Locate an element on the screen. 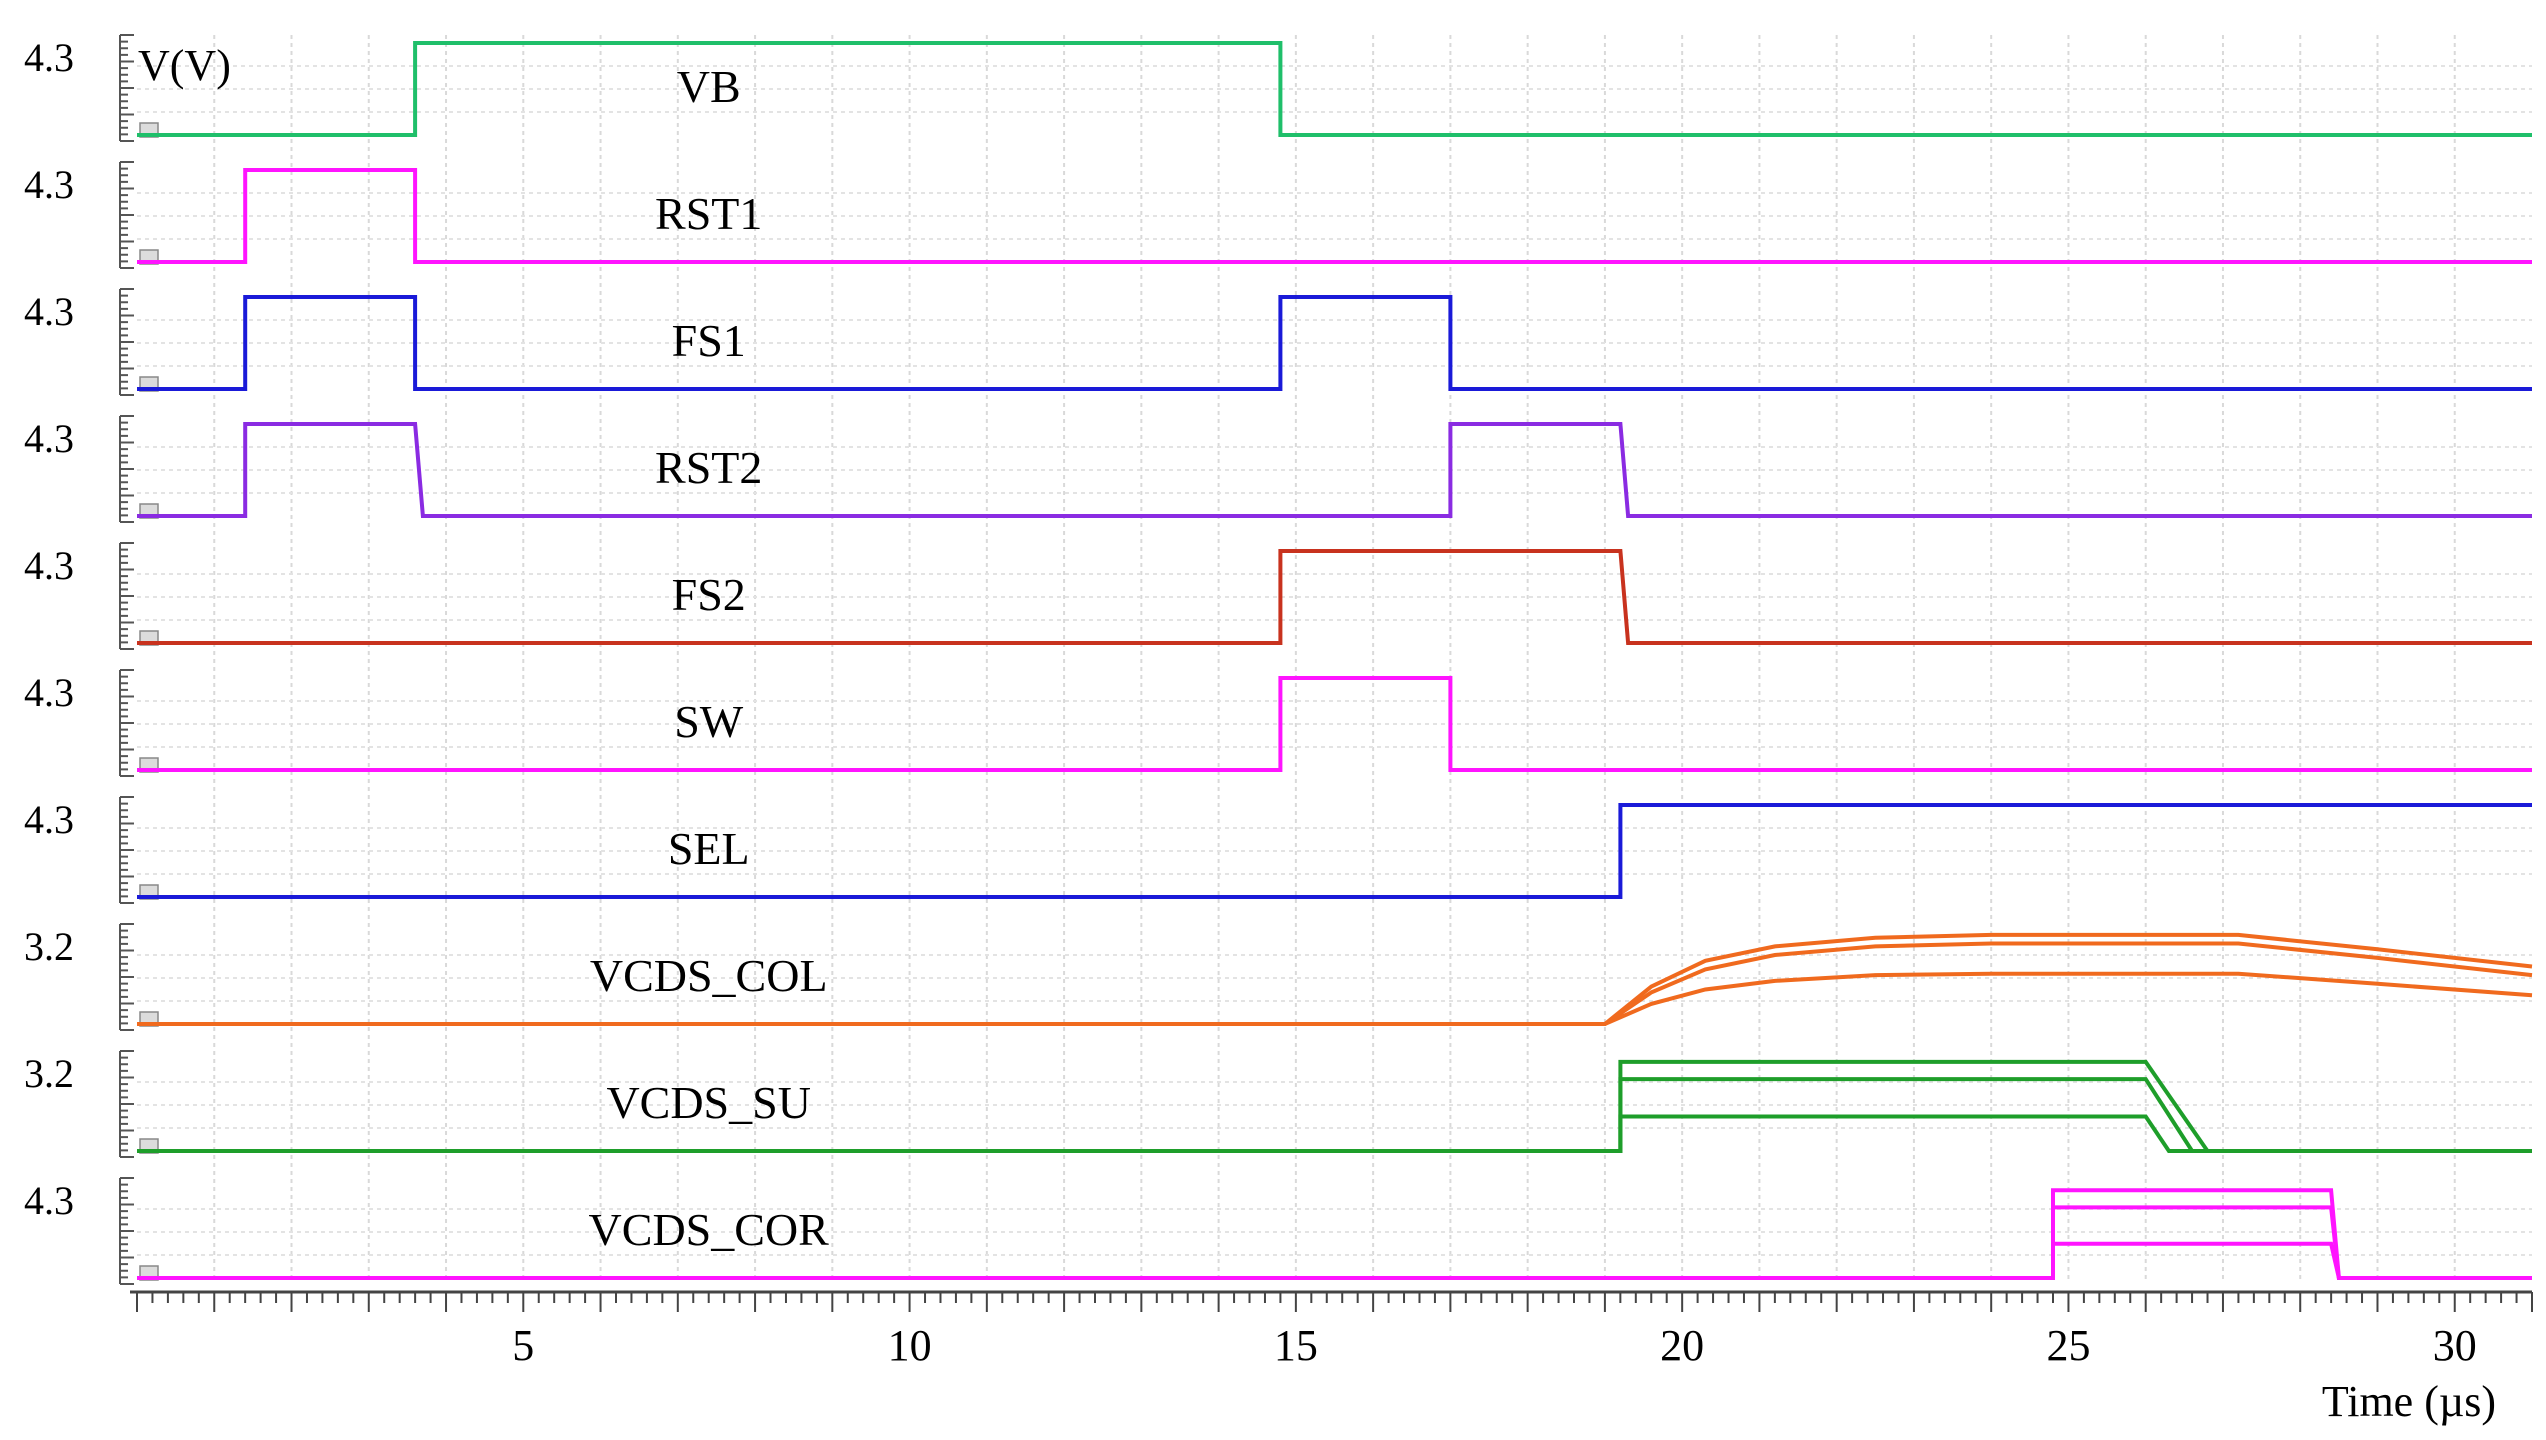 The height and width of the screenshot is (1440, 2546). lane-rst1: 4.3 RST1 is located at coordinates (1278, 215).